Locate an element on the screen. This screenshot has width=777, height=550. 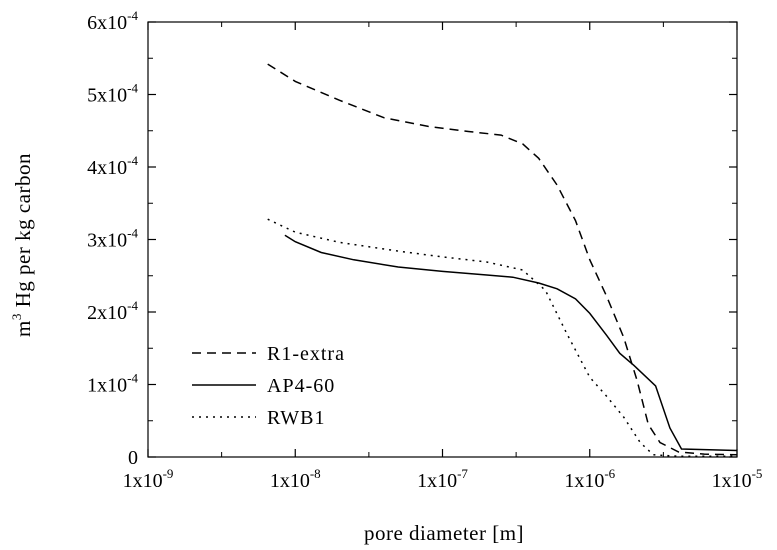
x-tick-label: 1x10⁻⁵ is located at coordinates (737, 479).